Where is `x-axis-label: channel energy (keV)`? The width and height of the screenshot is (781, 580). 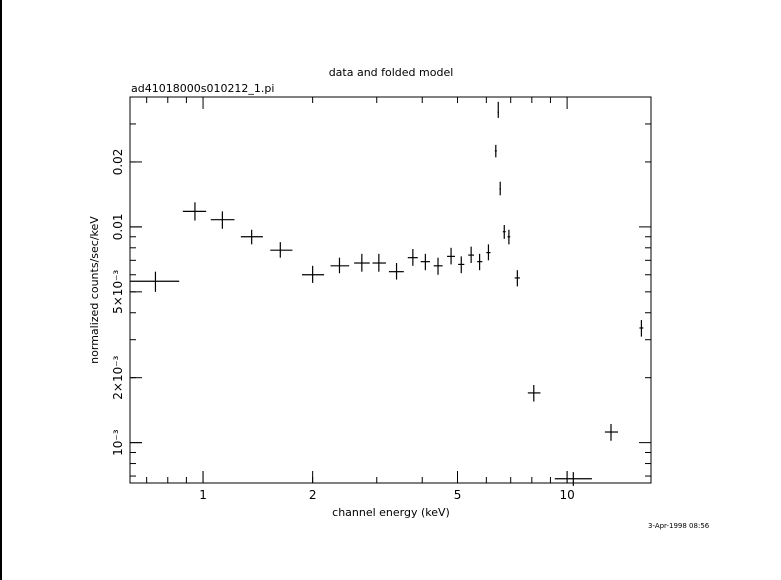 x-axis-label: channel energy (keV) is located at coordinates (391, 512).